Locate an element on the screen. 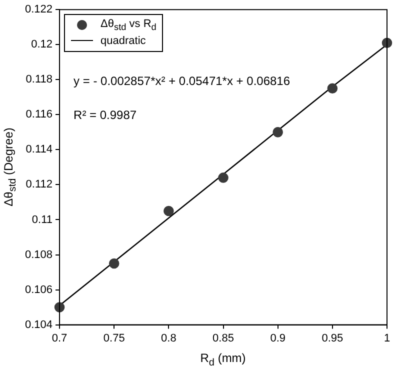 Image resolution: width=397 pixels, height=370 pixels. y-tick-label: 0.11 is located at coordinates (42, 220).